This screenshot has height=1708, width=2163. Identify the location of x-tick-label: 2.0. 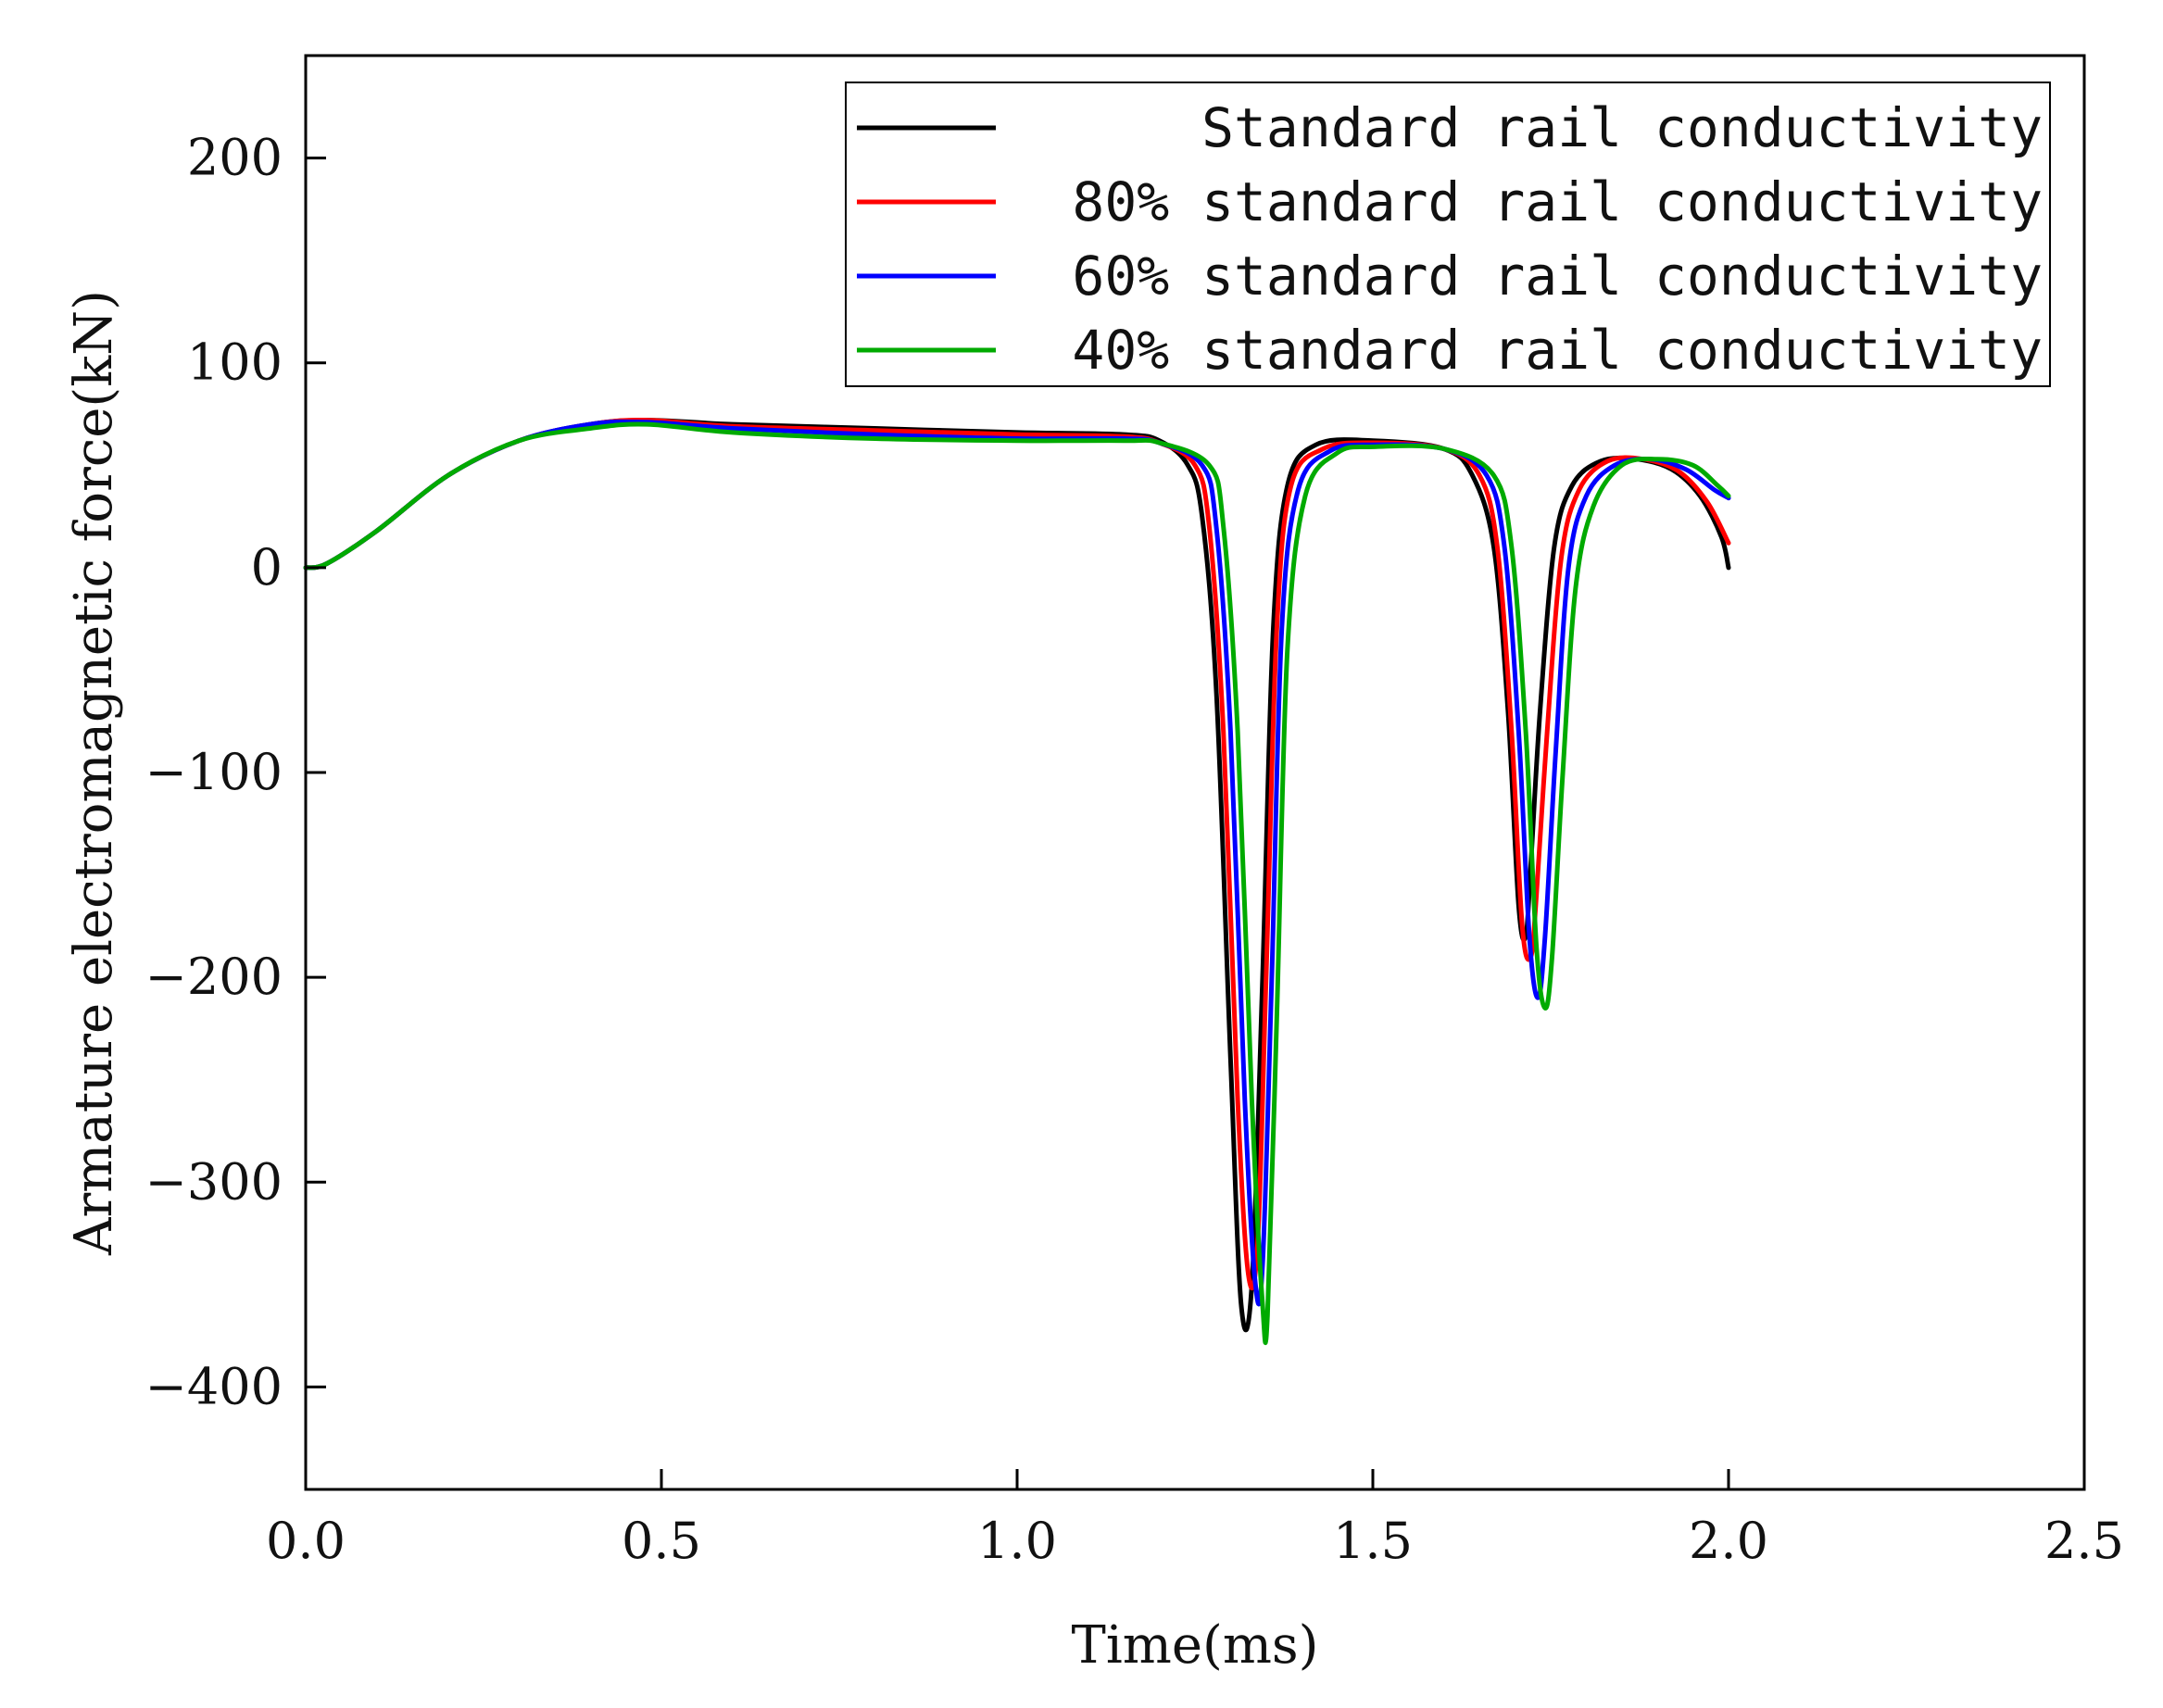
(1728, 1541).